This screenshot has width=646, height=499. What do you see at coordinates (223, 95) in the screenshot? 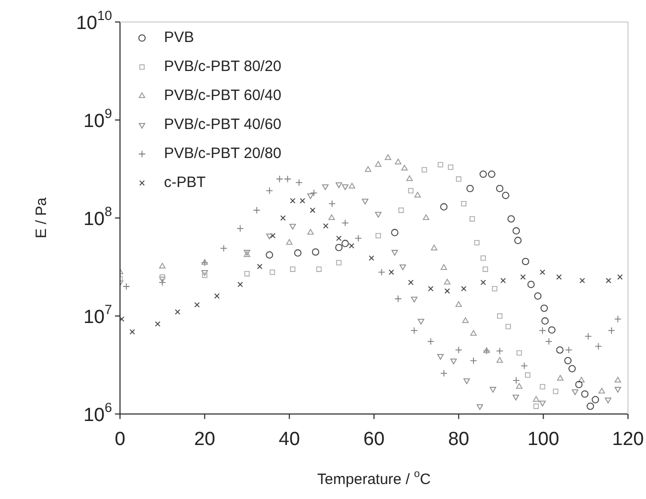
I see `legend-label: PVB/c-PBT 60/40` at bounding box center [223, 95].